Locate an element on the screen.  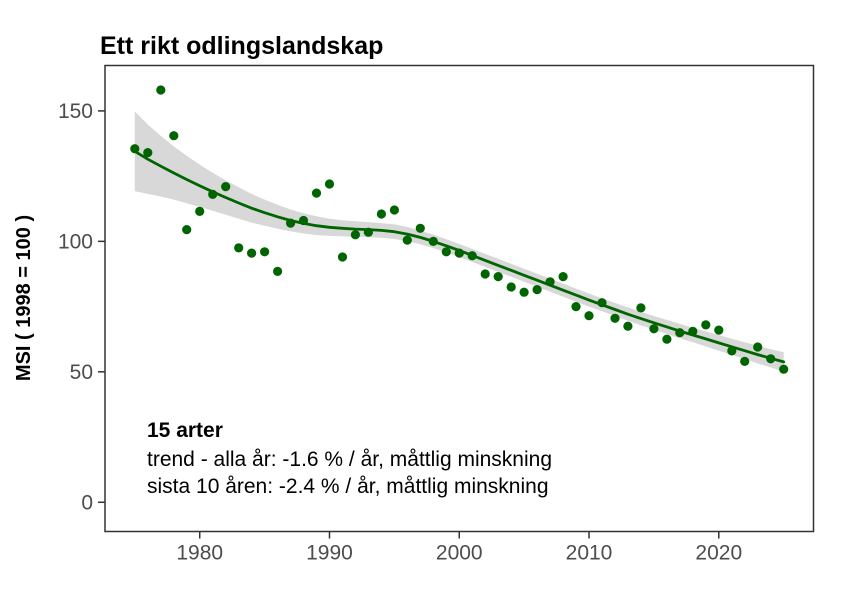
chart-title: Ett rikt odlingslandskap is located at coordinates (241, 46).